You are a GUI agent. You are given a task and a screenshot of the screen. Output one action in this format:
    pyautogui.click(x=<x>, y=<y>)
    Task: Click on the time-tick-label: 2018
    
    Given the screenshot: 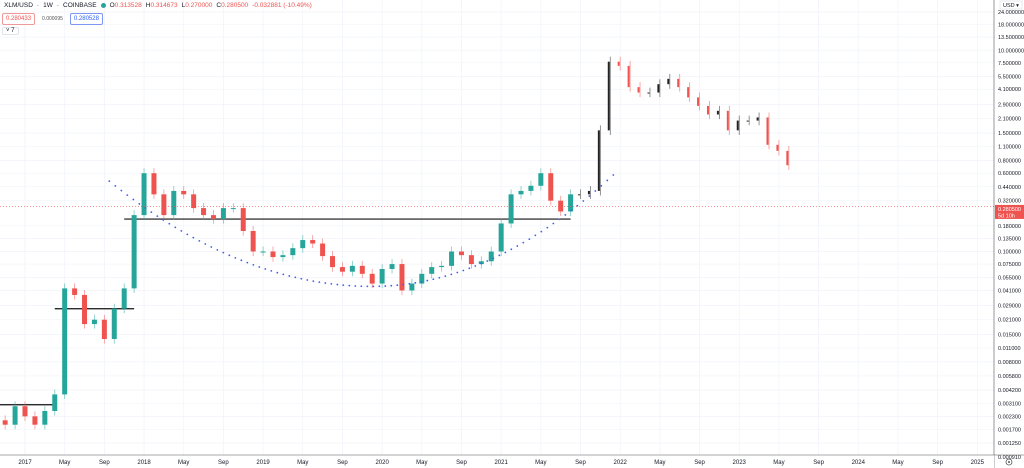 What is the action you would take?
    pyautogui.click(x=144, y=463)
    